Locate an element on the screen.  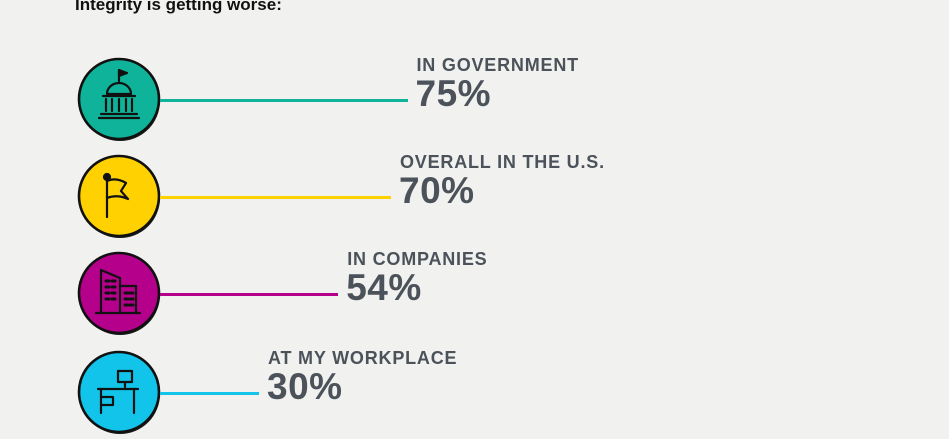
bar-label: IN COMPANIES 54% is located at coordinates (417, 278).